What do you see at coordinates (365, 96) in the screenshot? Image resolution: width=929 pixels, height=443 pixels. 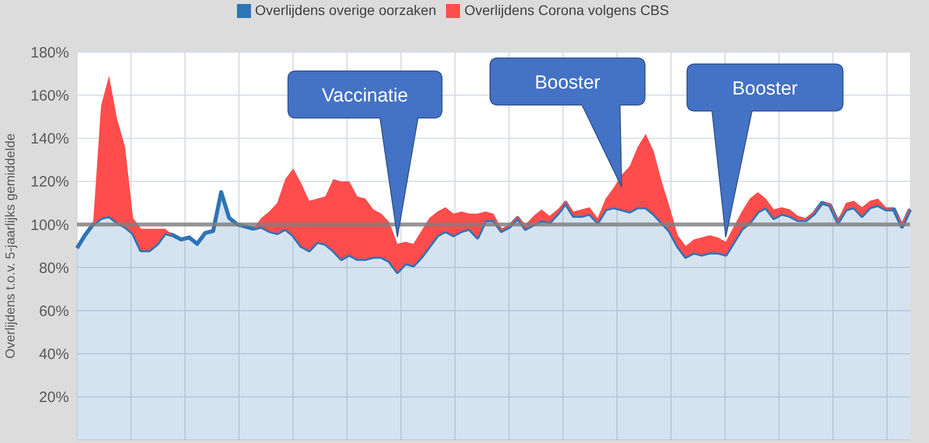 I see `annotation: Vaccinatie` at bounding box center [365, 96].